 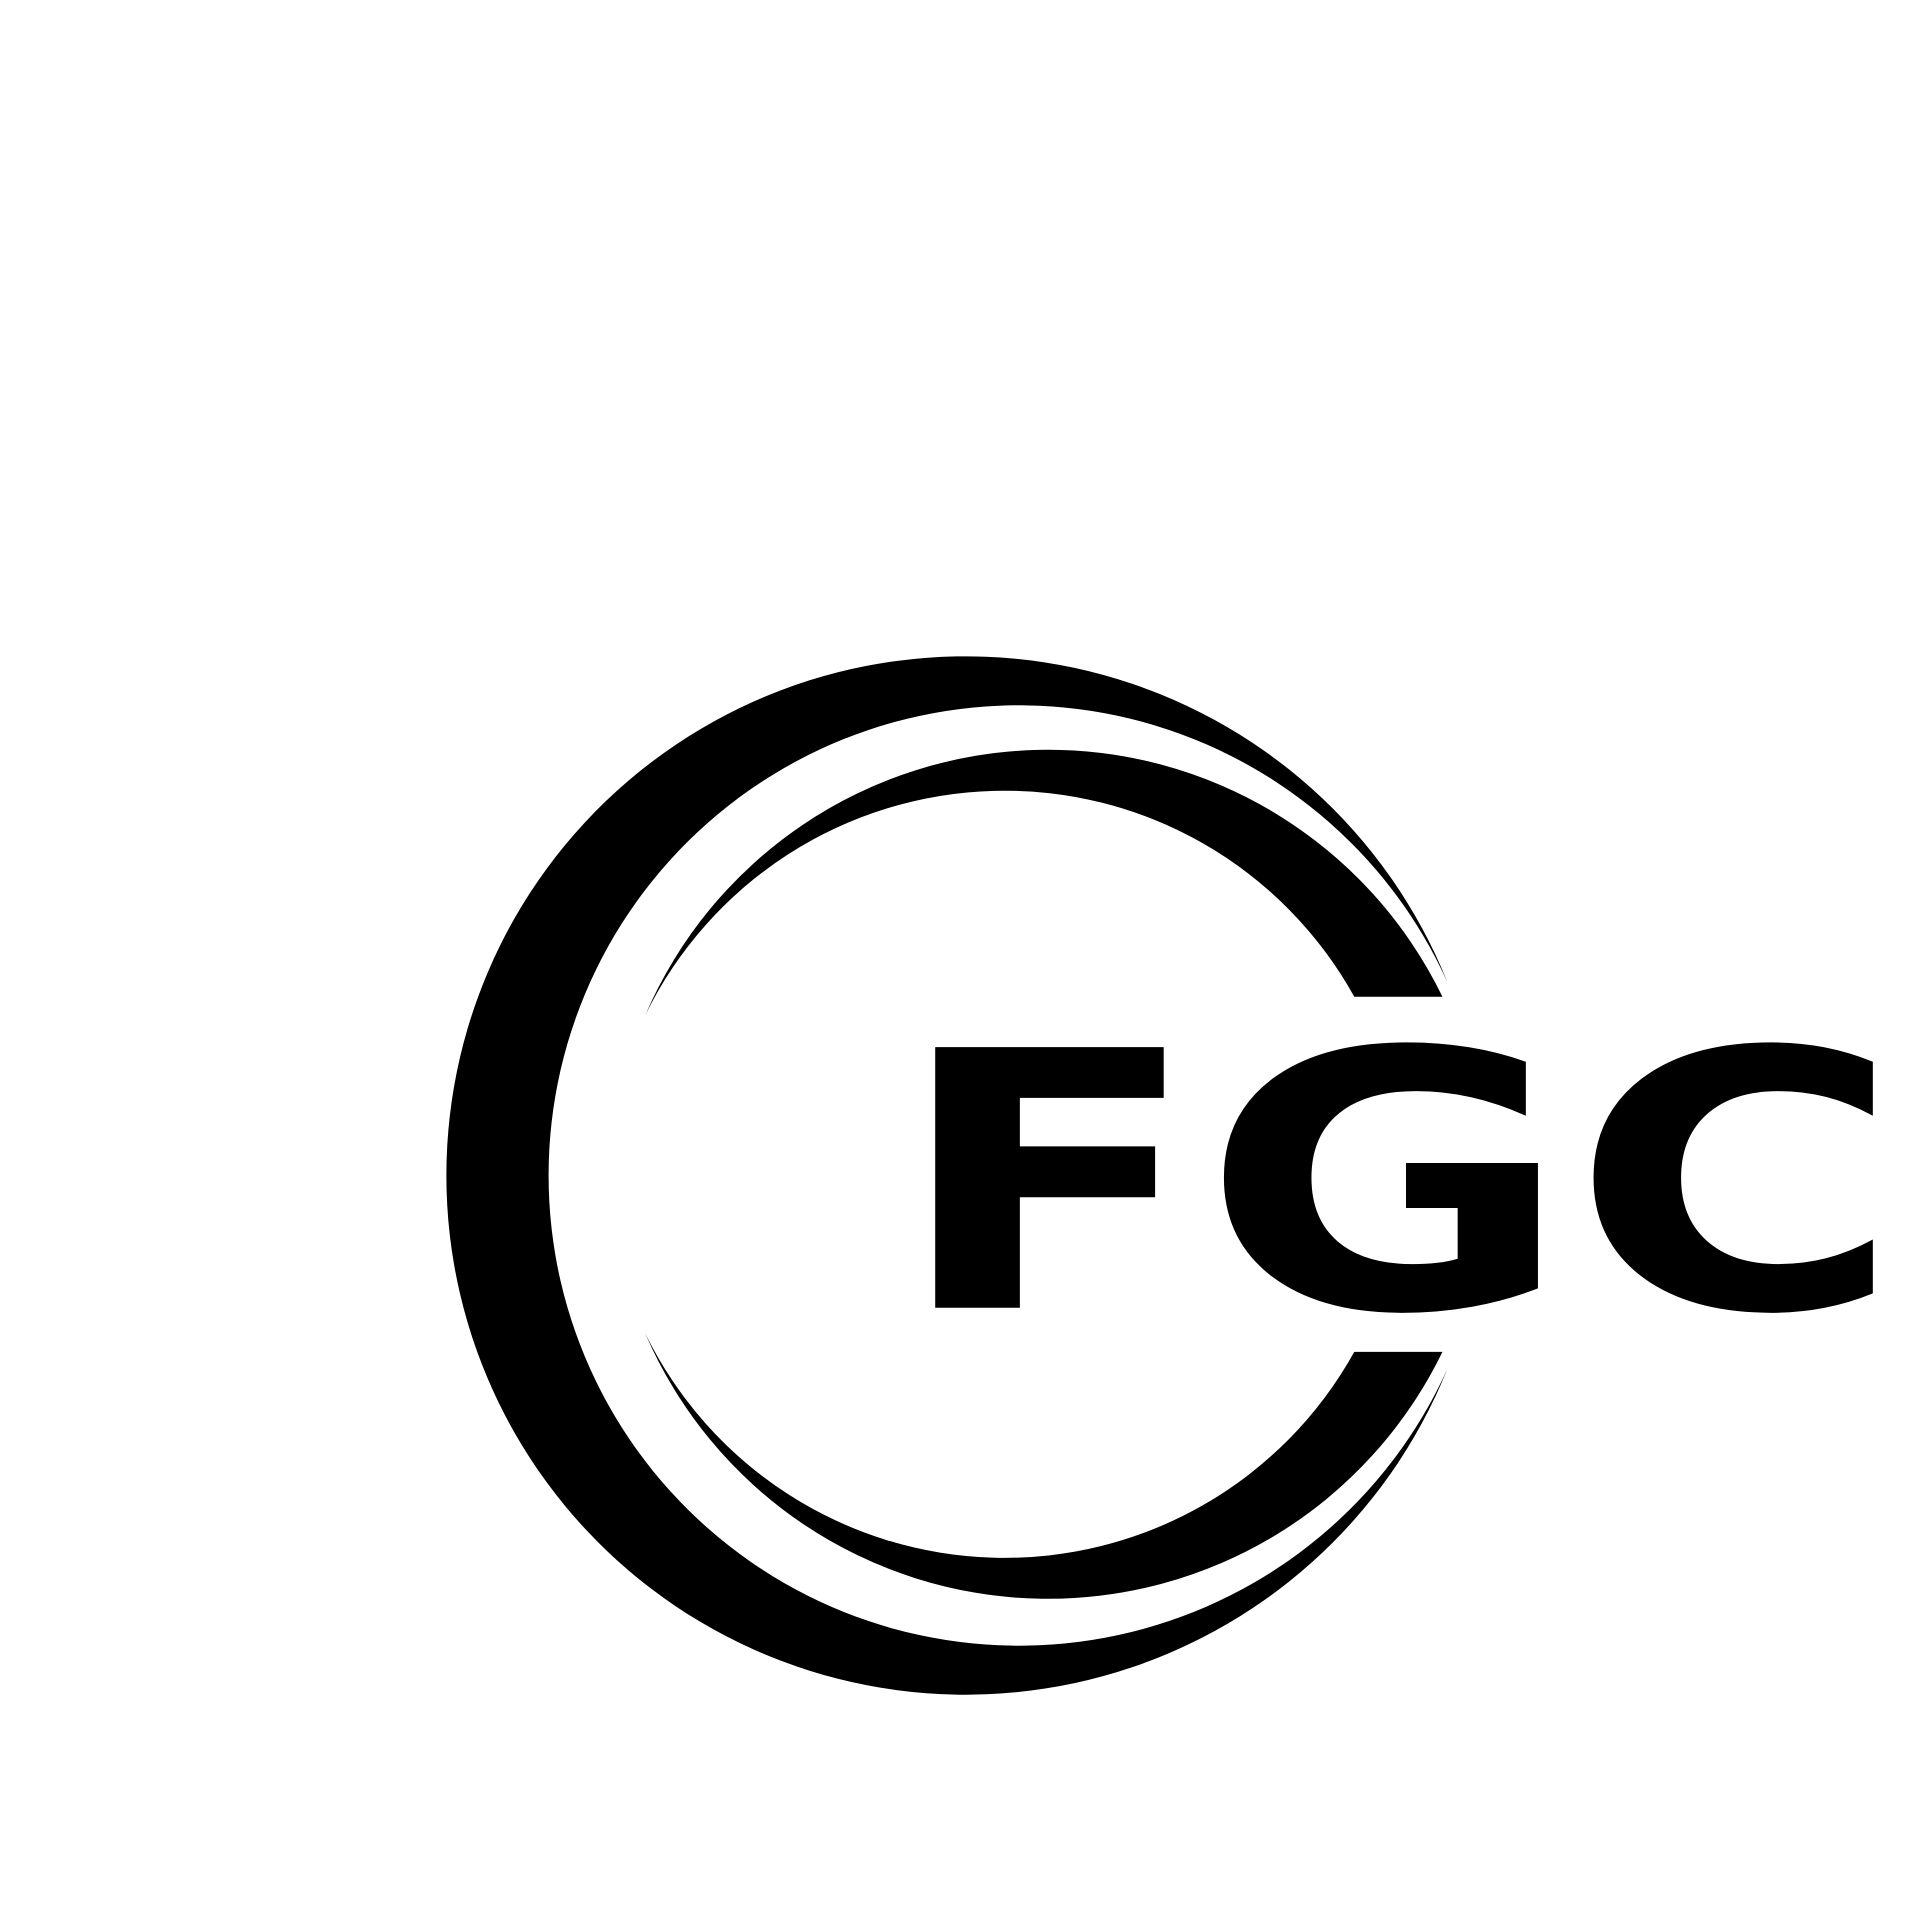 I want to click on bottom-arc, so click(x=1044, y=1466).